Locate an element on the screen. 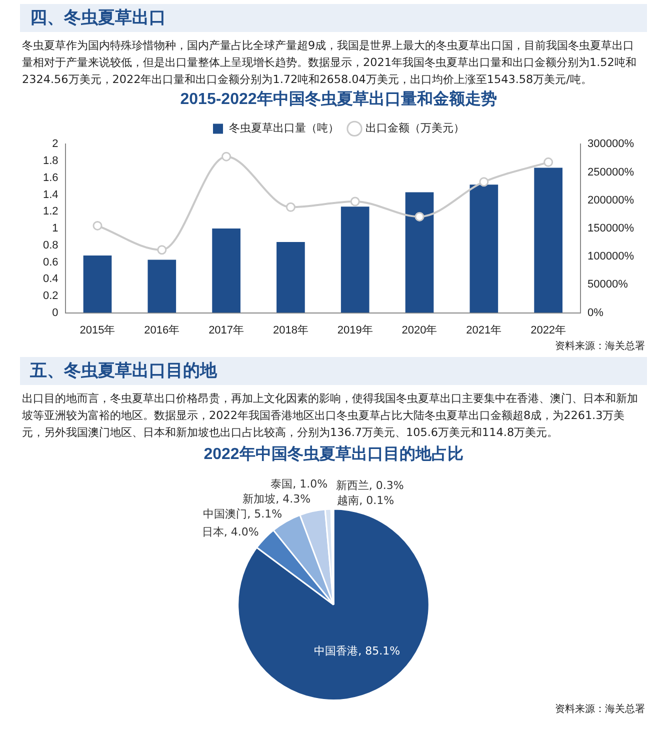  legend-label: 出口金额（万美元） is located at coordinates (415, 128).